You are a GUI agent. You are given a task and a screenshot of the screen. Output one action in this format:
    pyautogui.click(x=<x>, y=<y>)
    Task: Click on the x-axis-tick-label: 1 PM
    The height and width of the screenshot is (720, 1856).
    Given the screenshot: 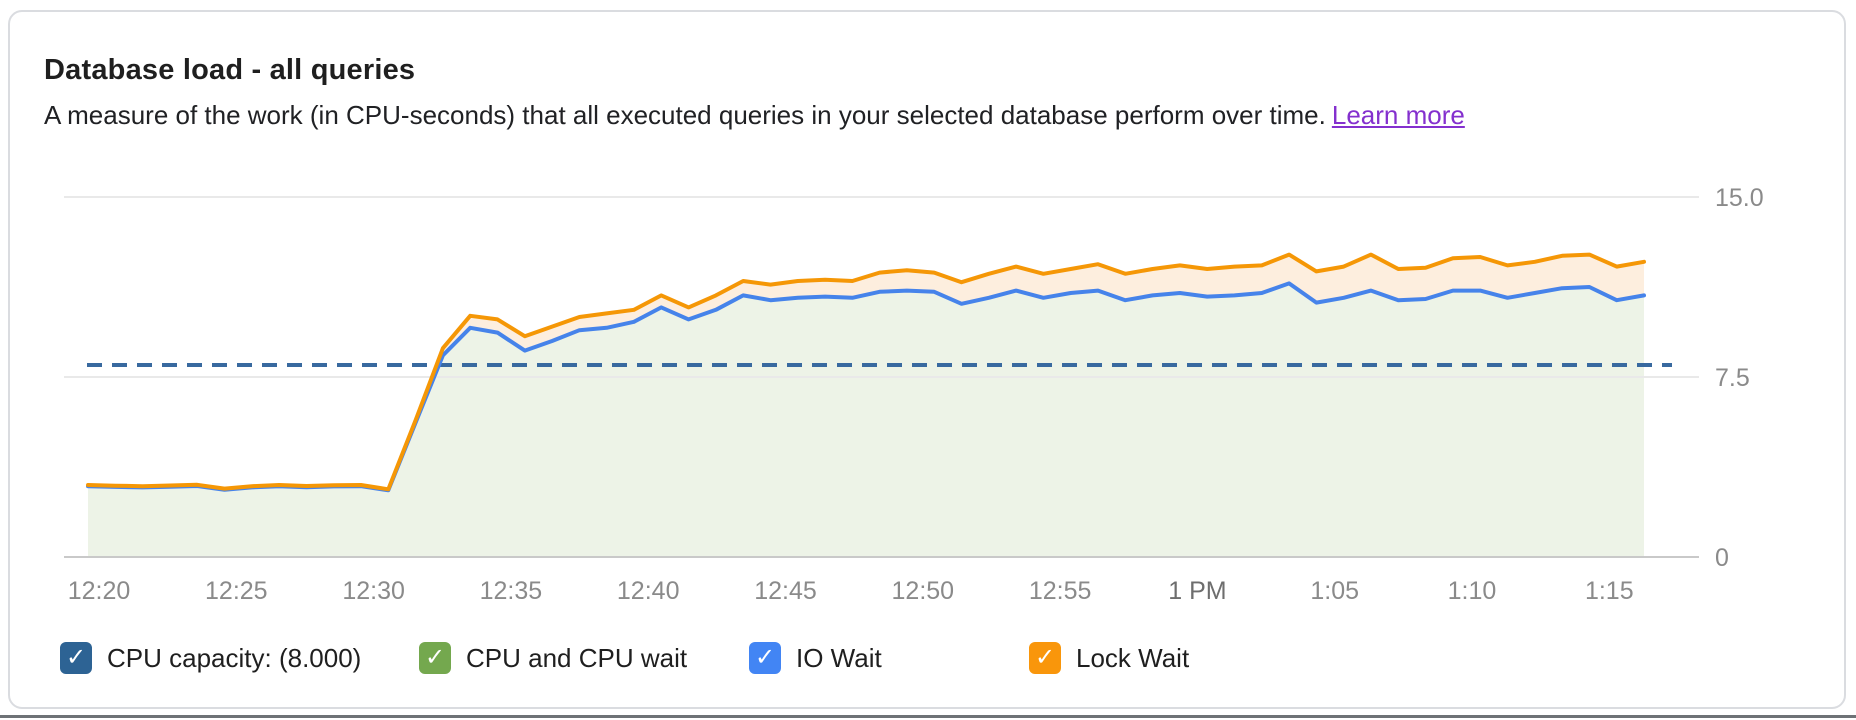 What is the action you would take?
    pyautogui.click(x=1197, y=591)
    